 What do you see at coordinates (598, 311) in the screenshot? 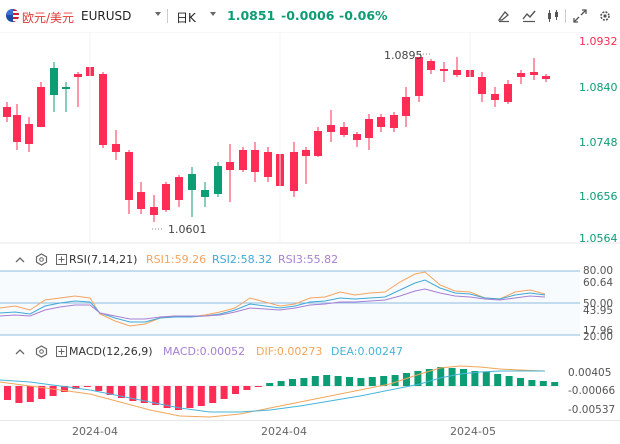
I see `rsi-tick: 43.95` at bounding box center [598, 311].